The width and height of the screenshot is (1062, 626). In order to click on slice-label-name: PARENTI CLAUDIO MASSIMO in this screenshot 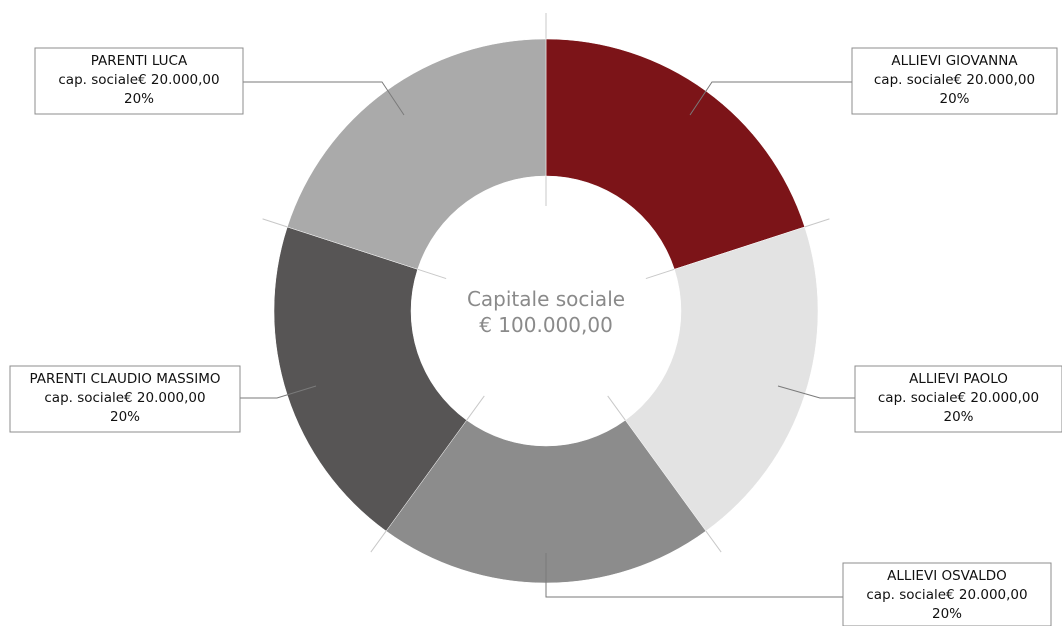, I will do `click(125, 379)`.